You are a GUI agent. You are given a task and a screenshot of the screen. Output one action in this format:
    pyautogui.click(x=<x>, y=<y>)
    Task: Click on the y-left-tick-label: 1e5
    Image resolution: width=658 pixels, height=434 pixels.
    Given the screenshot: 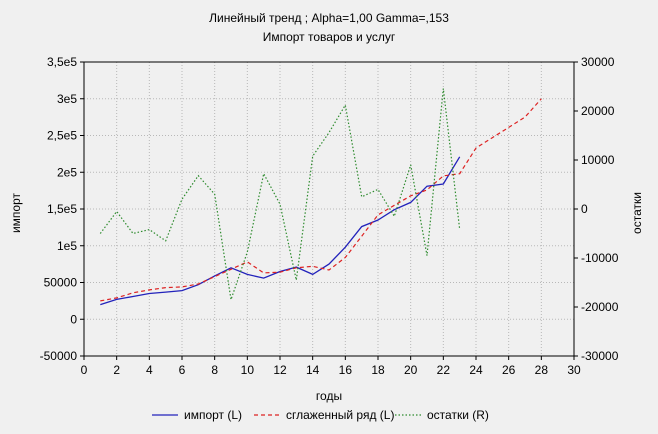 What is the action you would take?
    pyautogui.click(x=67, y=246)
    